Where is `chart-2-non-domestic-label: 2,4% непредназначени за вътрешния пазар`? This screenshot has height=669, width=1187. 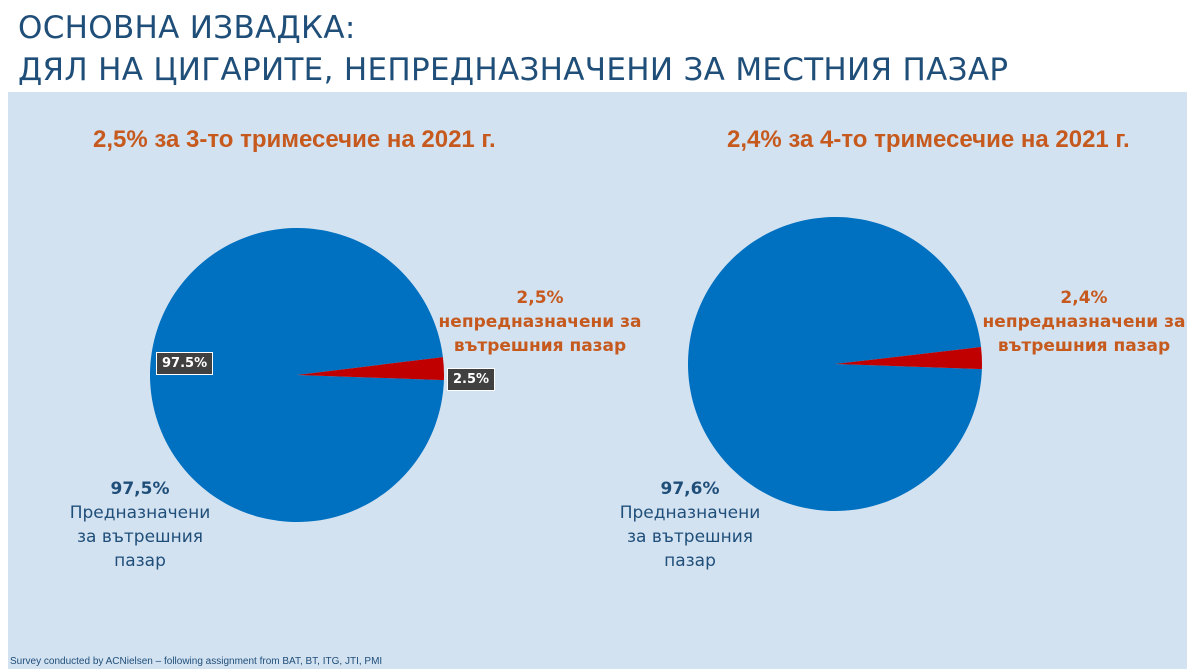
chart-2-non-domestic-label: 2,4% непредназначени за вътрешния пазар is located at coordinates (1084, 322).